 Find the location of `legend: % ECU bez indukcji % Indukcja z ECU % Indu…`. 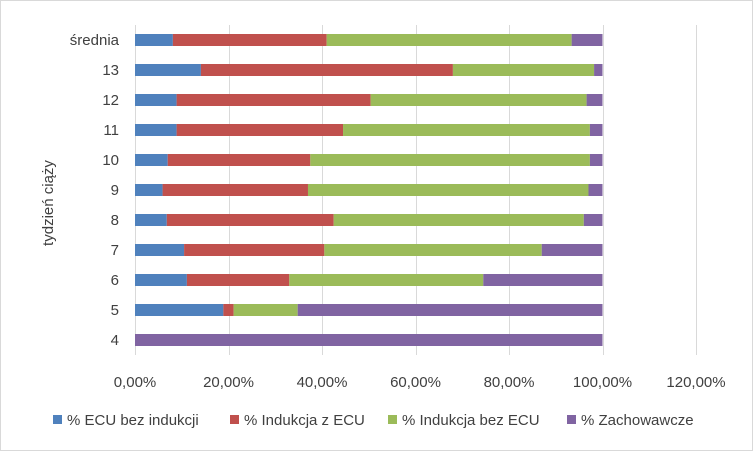

legend: % ECU bez indukcji % Indukcja z ECU % Indu… is located at coordinates (373, 420).